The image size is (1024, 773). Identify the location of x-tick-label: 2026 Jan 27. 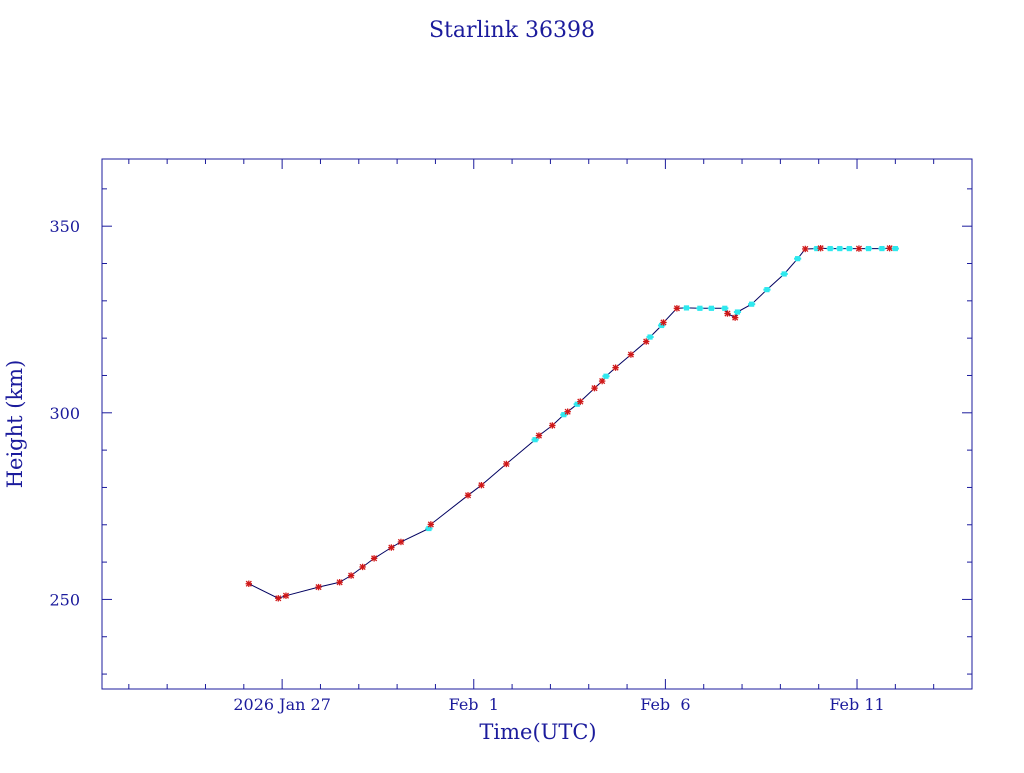
(282, 704).